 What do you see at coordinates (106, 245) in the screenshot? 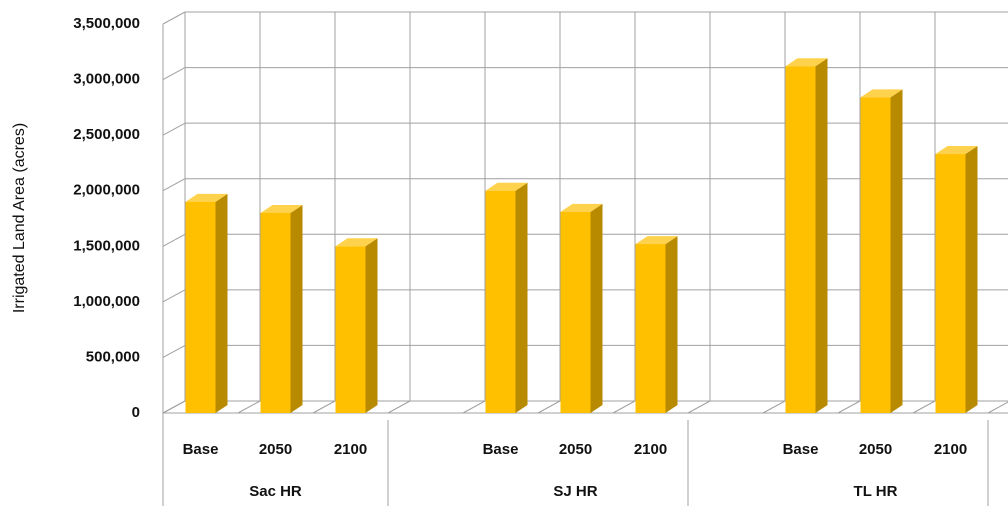
I see `y-tick-label: 1,500,000` at bounding box center [106, 245].